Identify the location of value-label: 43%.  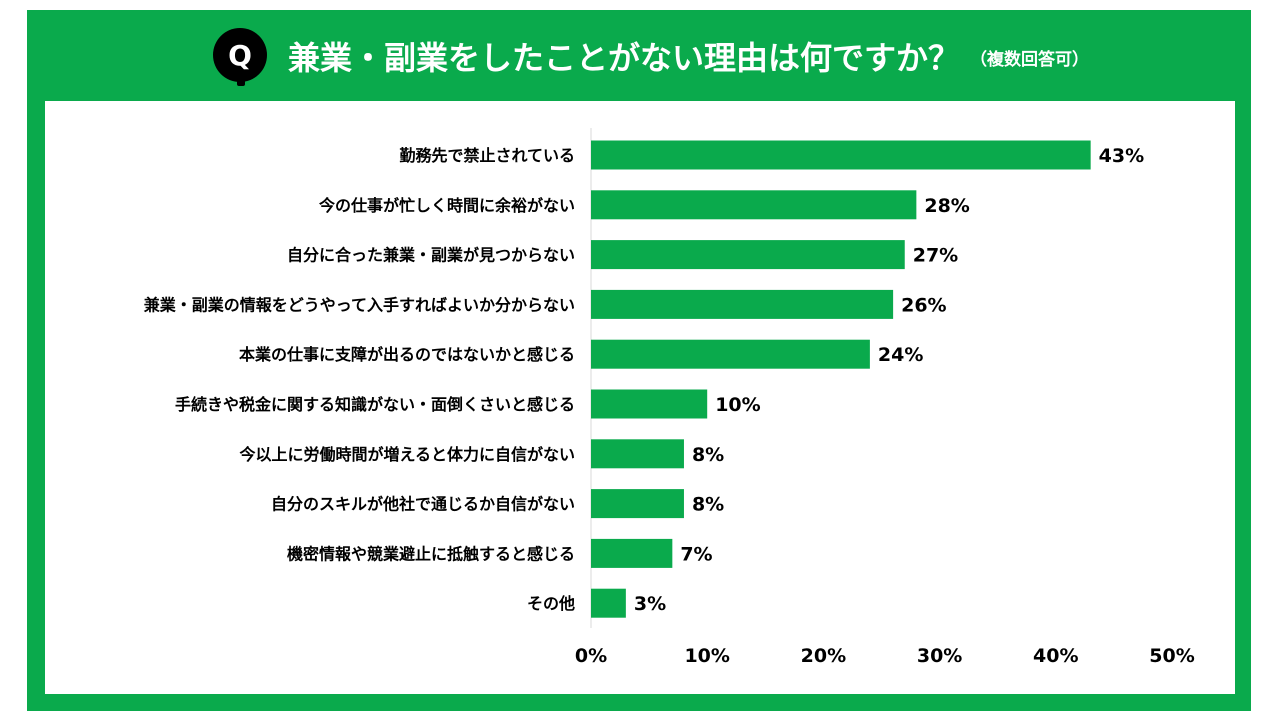
(1121, 156).